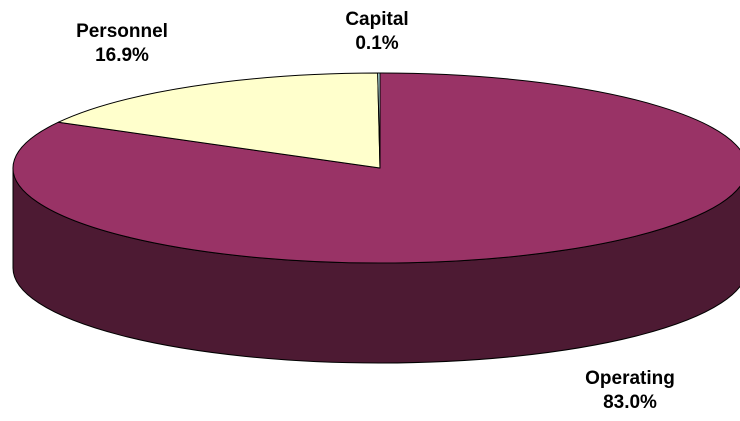 The width and height of the screenshot is (740, 421). I want to click on label-capital-name: Capital, so click(377, 19).